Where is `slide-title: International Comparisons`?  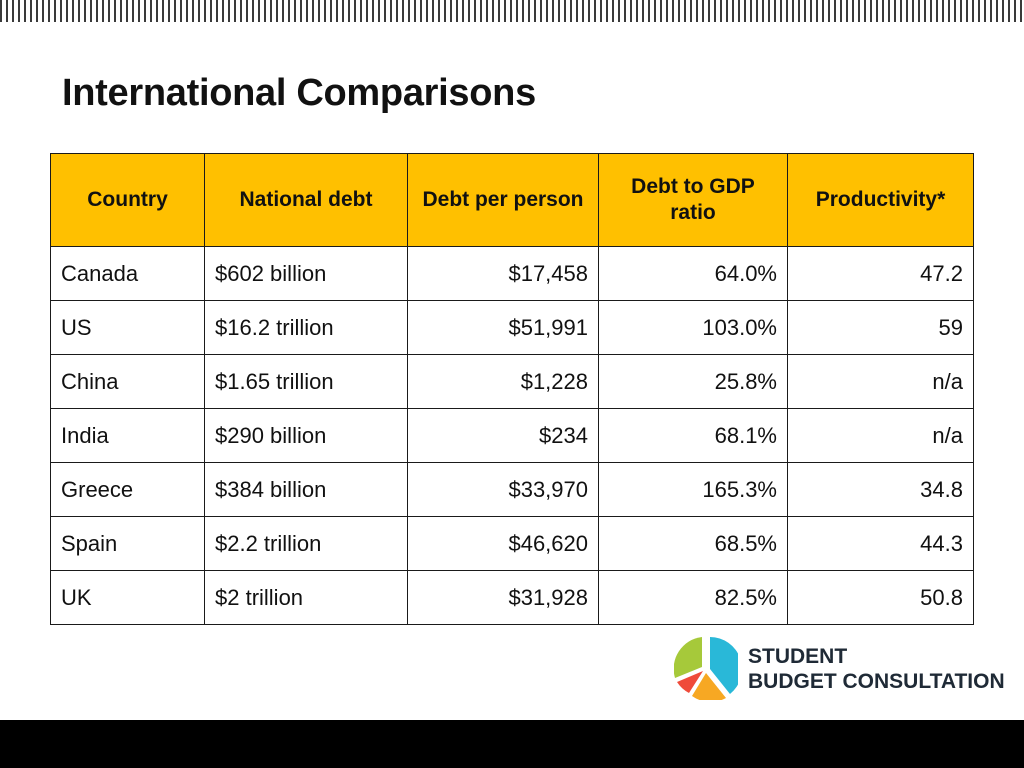
slide-title: International Comparisons is located at coordinates (299, 93).